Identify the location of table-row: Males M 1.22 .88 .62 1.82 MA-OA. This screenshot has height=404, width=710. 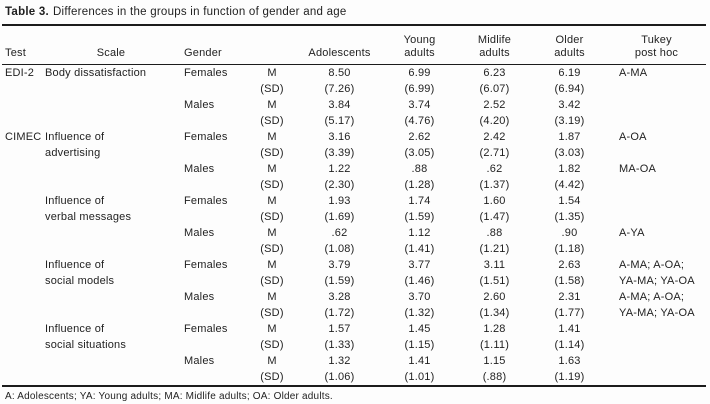
(354, 169).